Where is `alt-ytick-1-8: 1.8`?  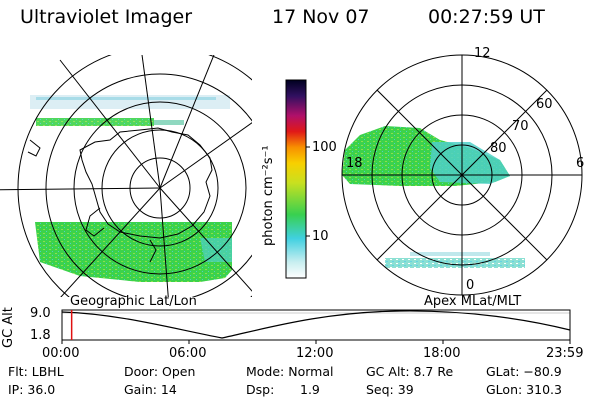 alt-ytick-1-8: 1.8 is located at coordinates (40, 335).